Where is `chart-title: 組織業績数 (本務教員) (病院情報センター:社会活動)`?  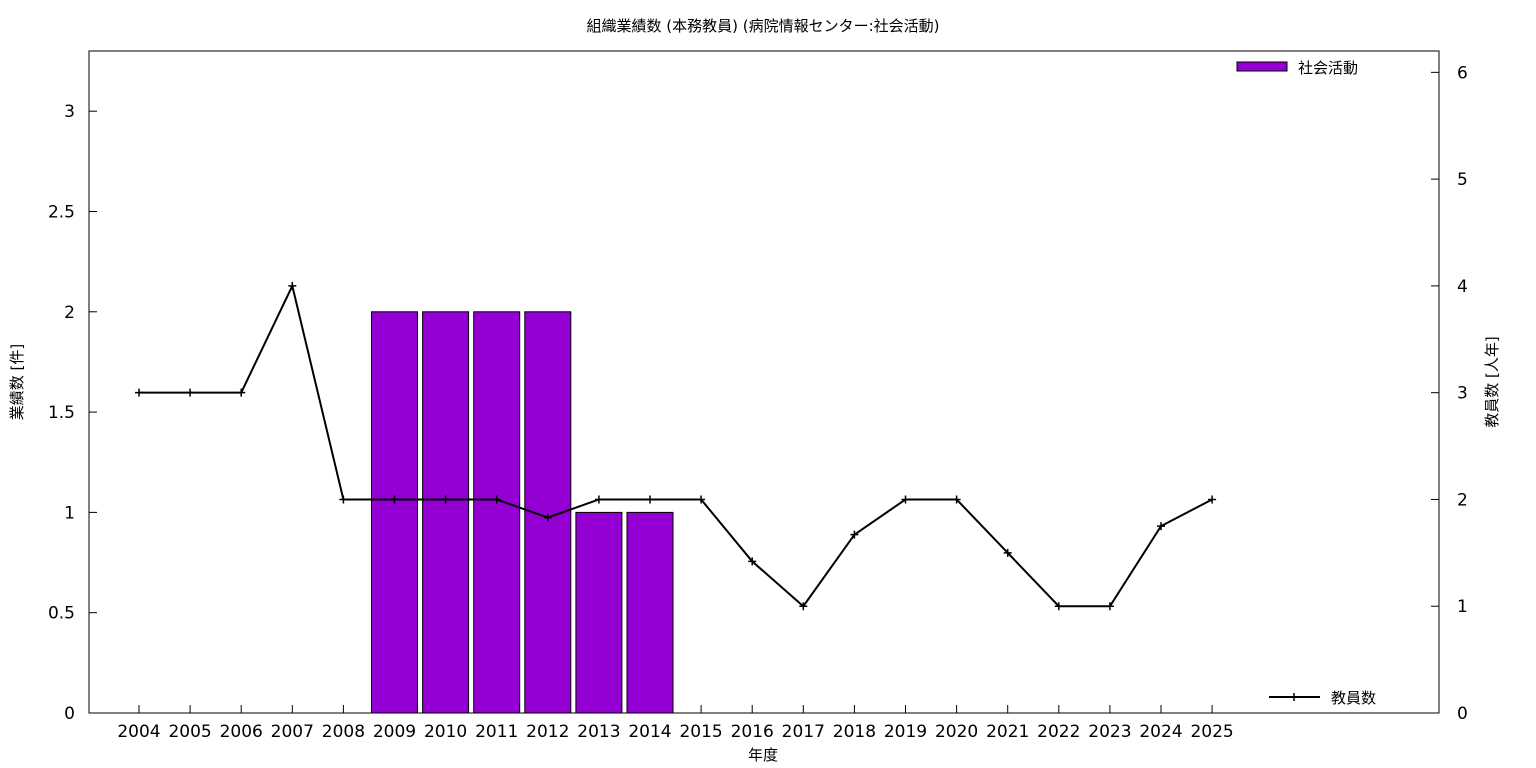 chart-title: 組織業績数 (本務教員) (病院情報センター:社会活動) is located at coordinates (762, 26).